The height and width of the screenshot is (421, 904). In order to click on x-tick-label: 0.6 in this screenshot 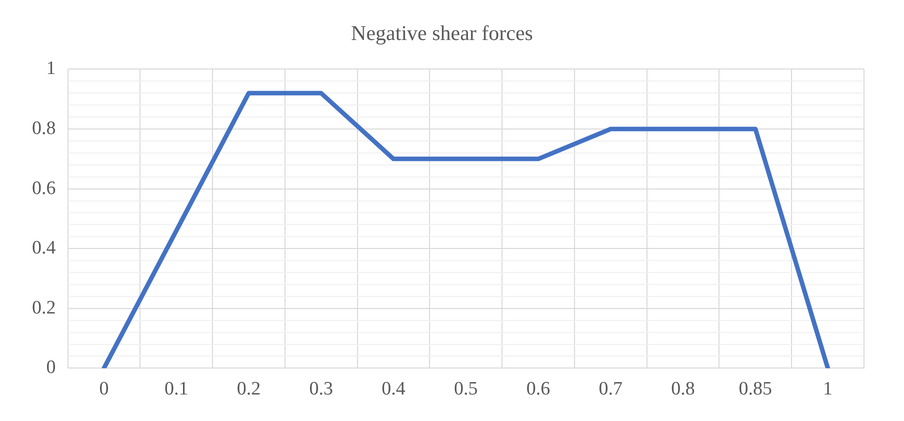, I will do `click(538, 389)`.